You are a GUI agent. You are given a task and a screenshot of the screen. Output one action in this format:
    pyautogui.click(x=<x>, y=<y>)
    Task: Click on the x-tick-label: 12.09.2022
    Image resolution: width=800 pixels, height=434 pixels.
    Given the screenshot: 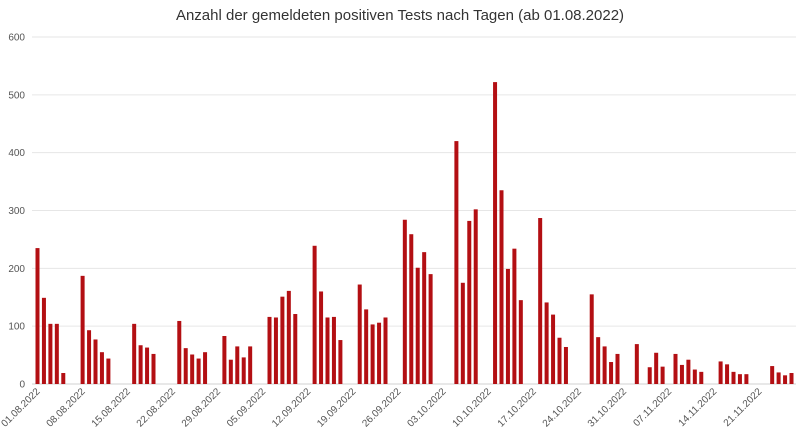 What is the action you would take?
    pyautogui.click(x=291, y=407)
    